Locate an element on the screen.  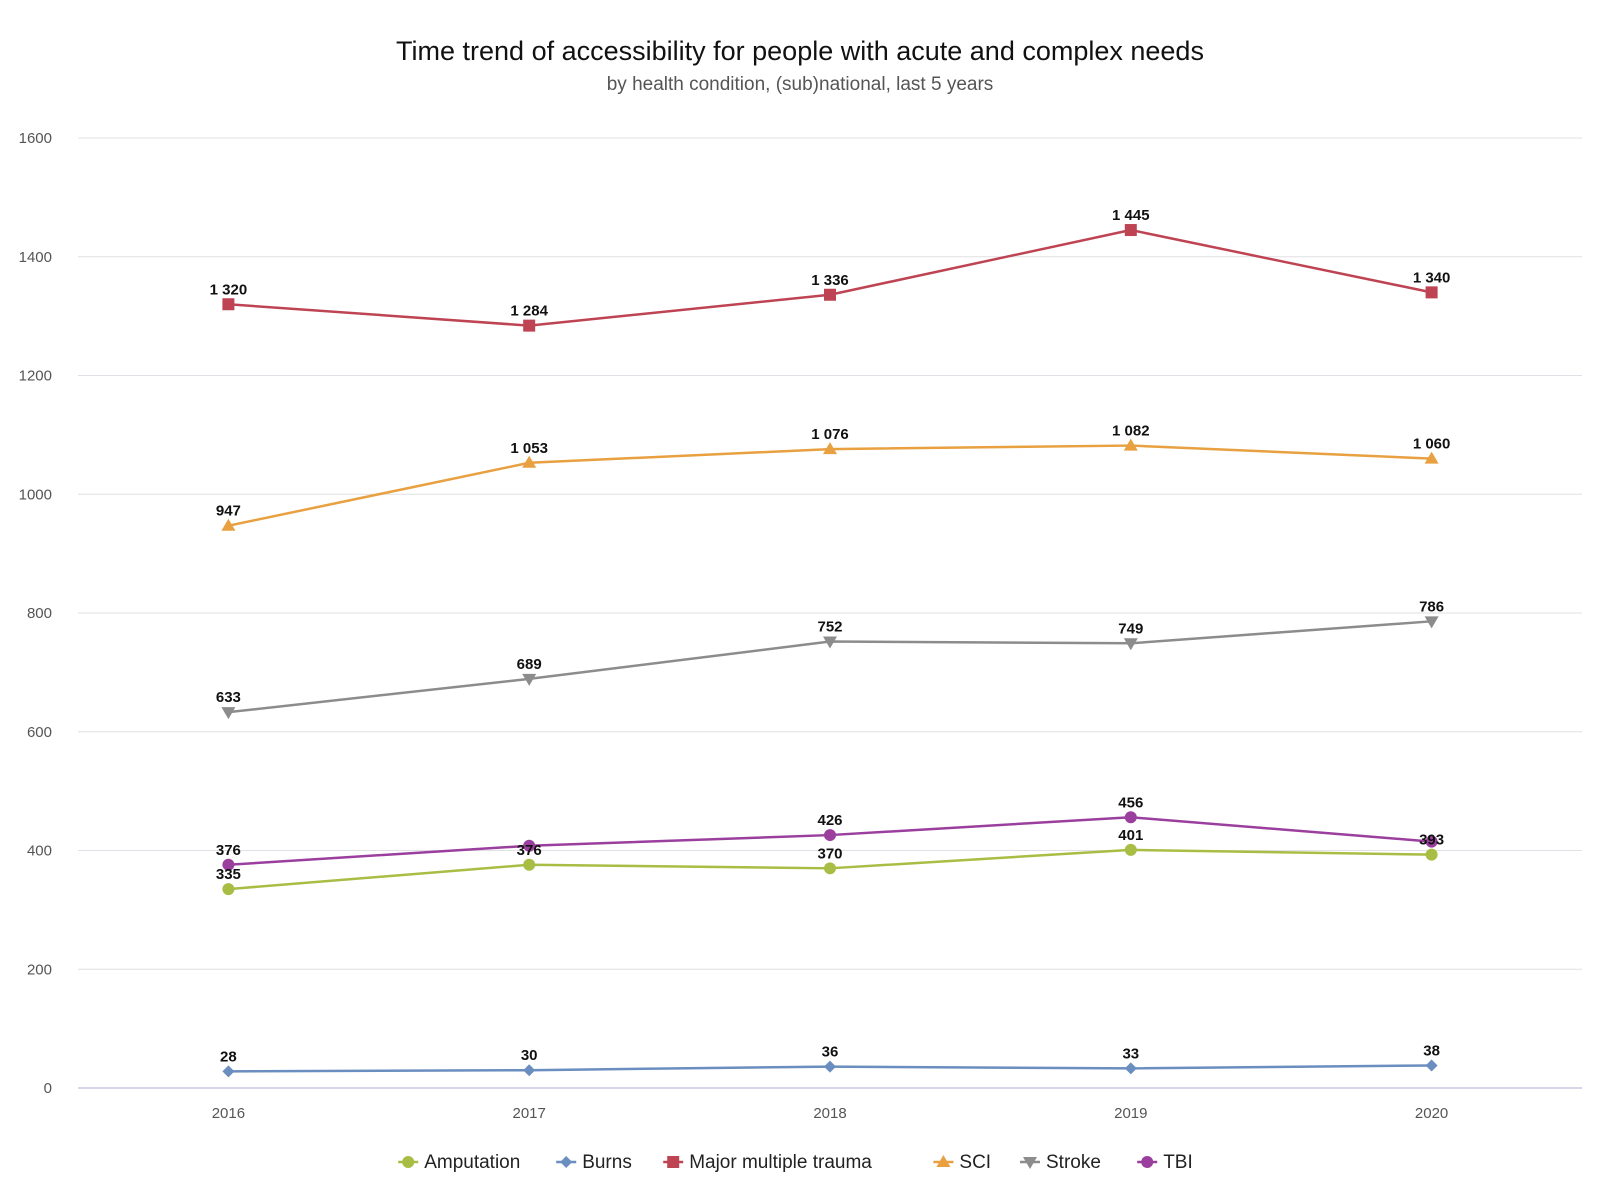
data-label-burns: 38 is located at coordinates (1431, 1050).